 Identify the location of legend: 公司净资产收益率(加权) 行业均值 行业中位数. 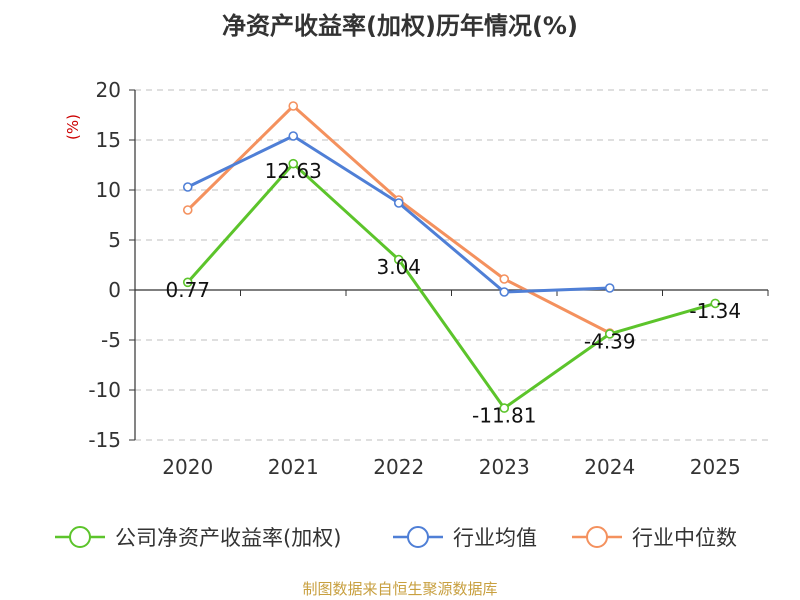
(396, 538).